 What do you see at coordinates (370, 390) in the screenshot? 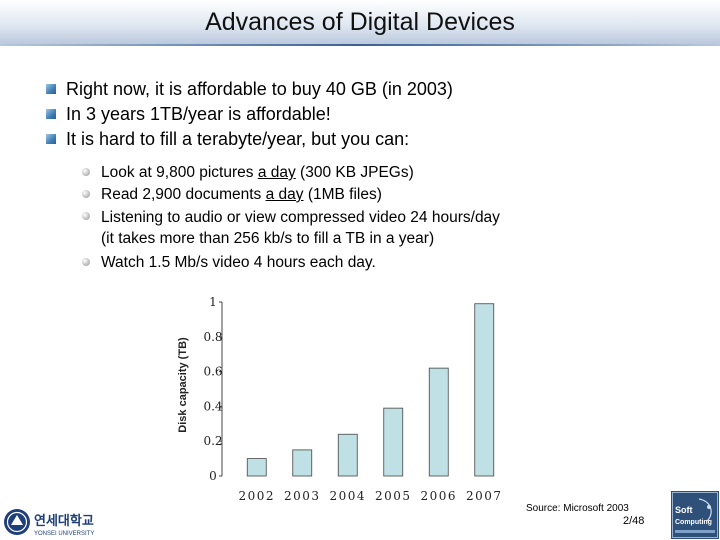
I see `bar-series` at bounding box center [370, 390].